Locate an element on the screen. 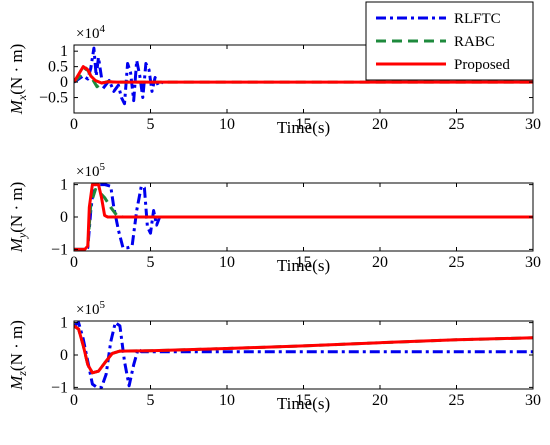  legend-label-rlftc: RLFTC is located at coordinates (477, 19).